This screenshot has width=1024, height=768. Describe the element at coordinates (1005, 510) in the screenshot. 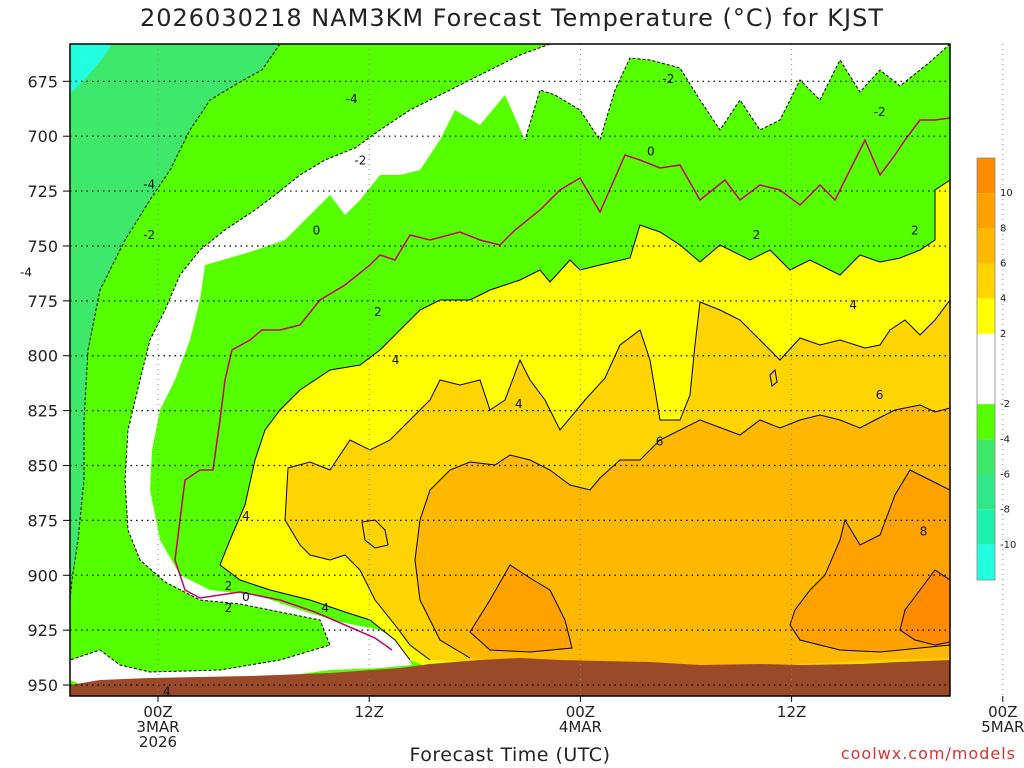

I see `colorbar-label-8: -8` at that location.